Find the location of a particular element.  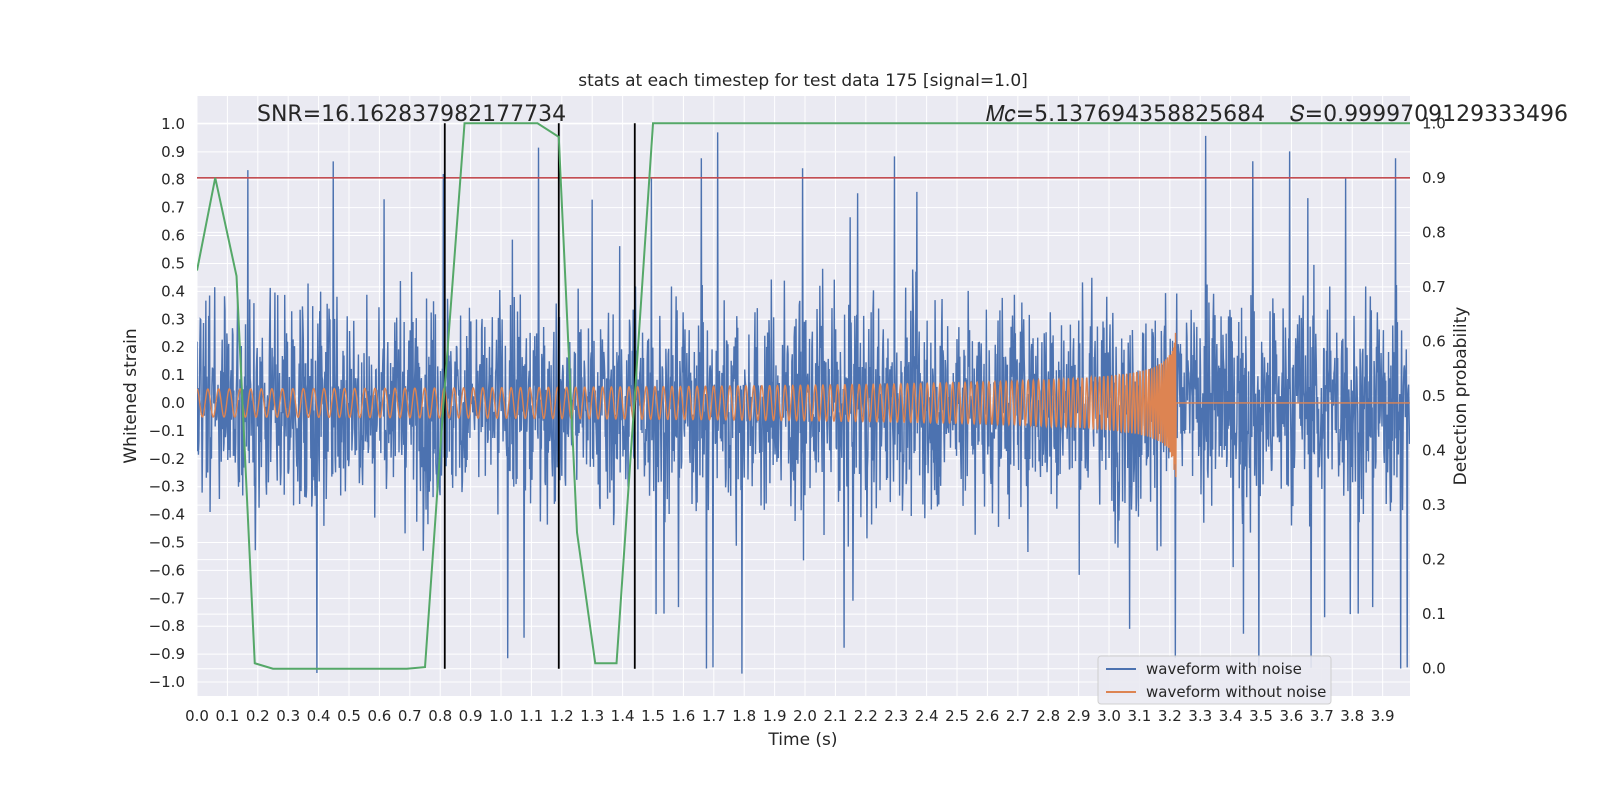

x-tick-label: 3.6 is located at coordinates (1292, 716).